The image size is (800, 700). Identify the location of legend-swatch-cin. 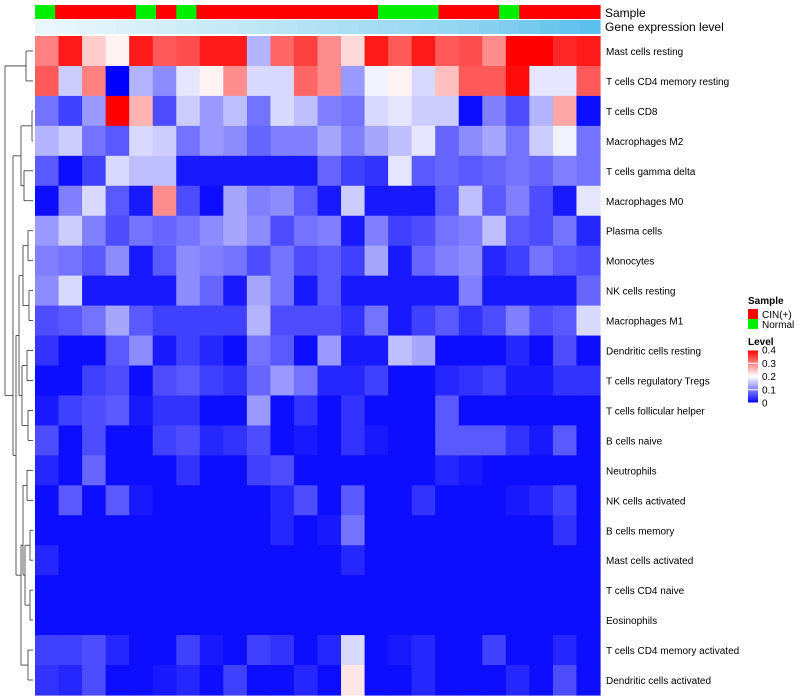
(753, 314).